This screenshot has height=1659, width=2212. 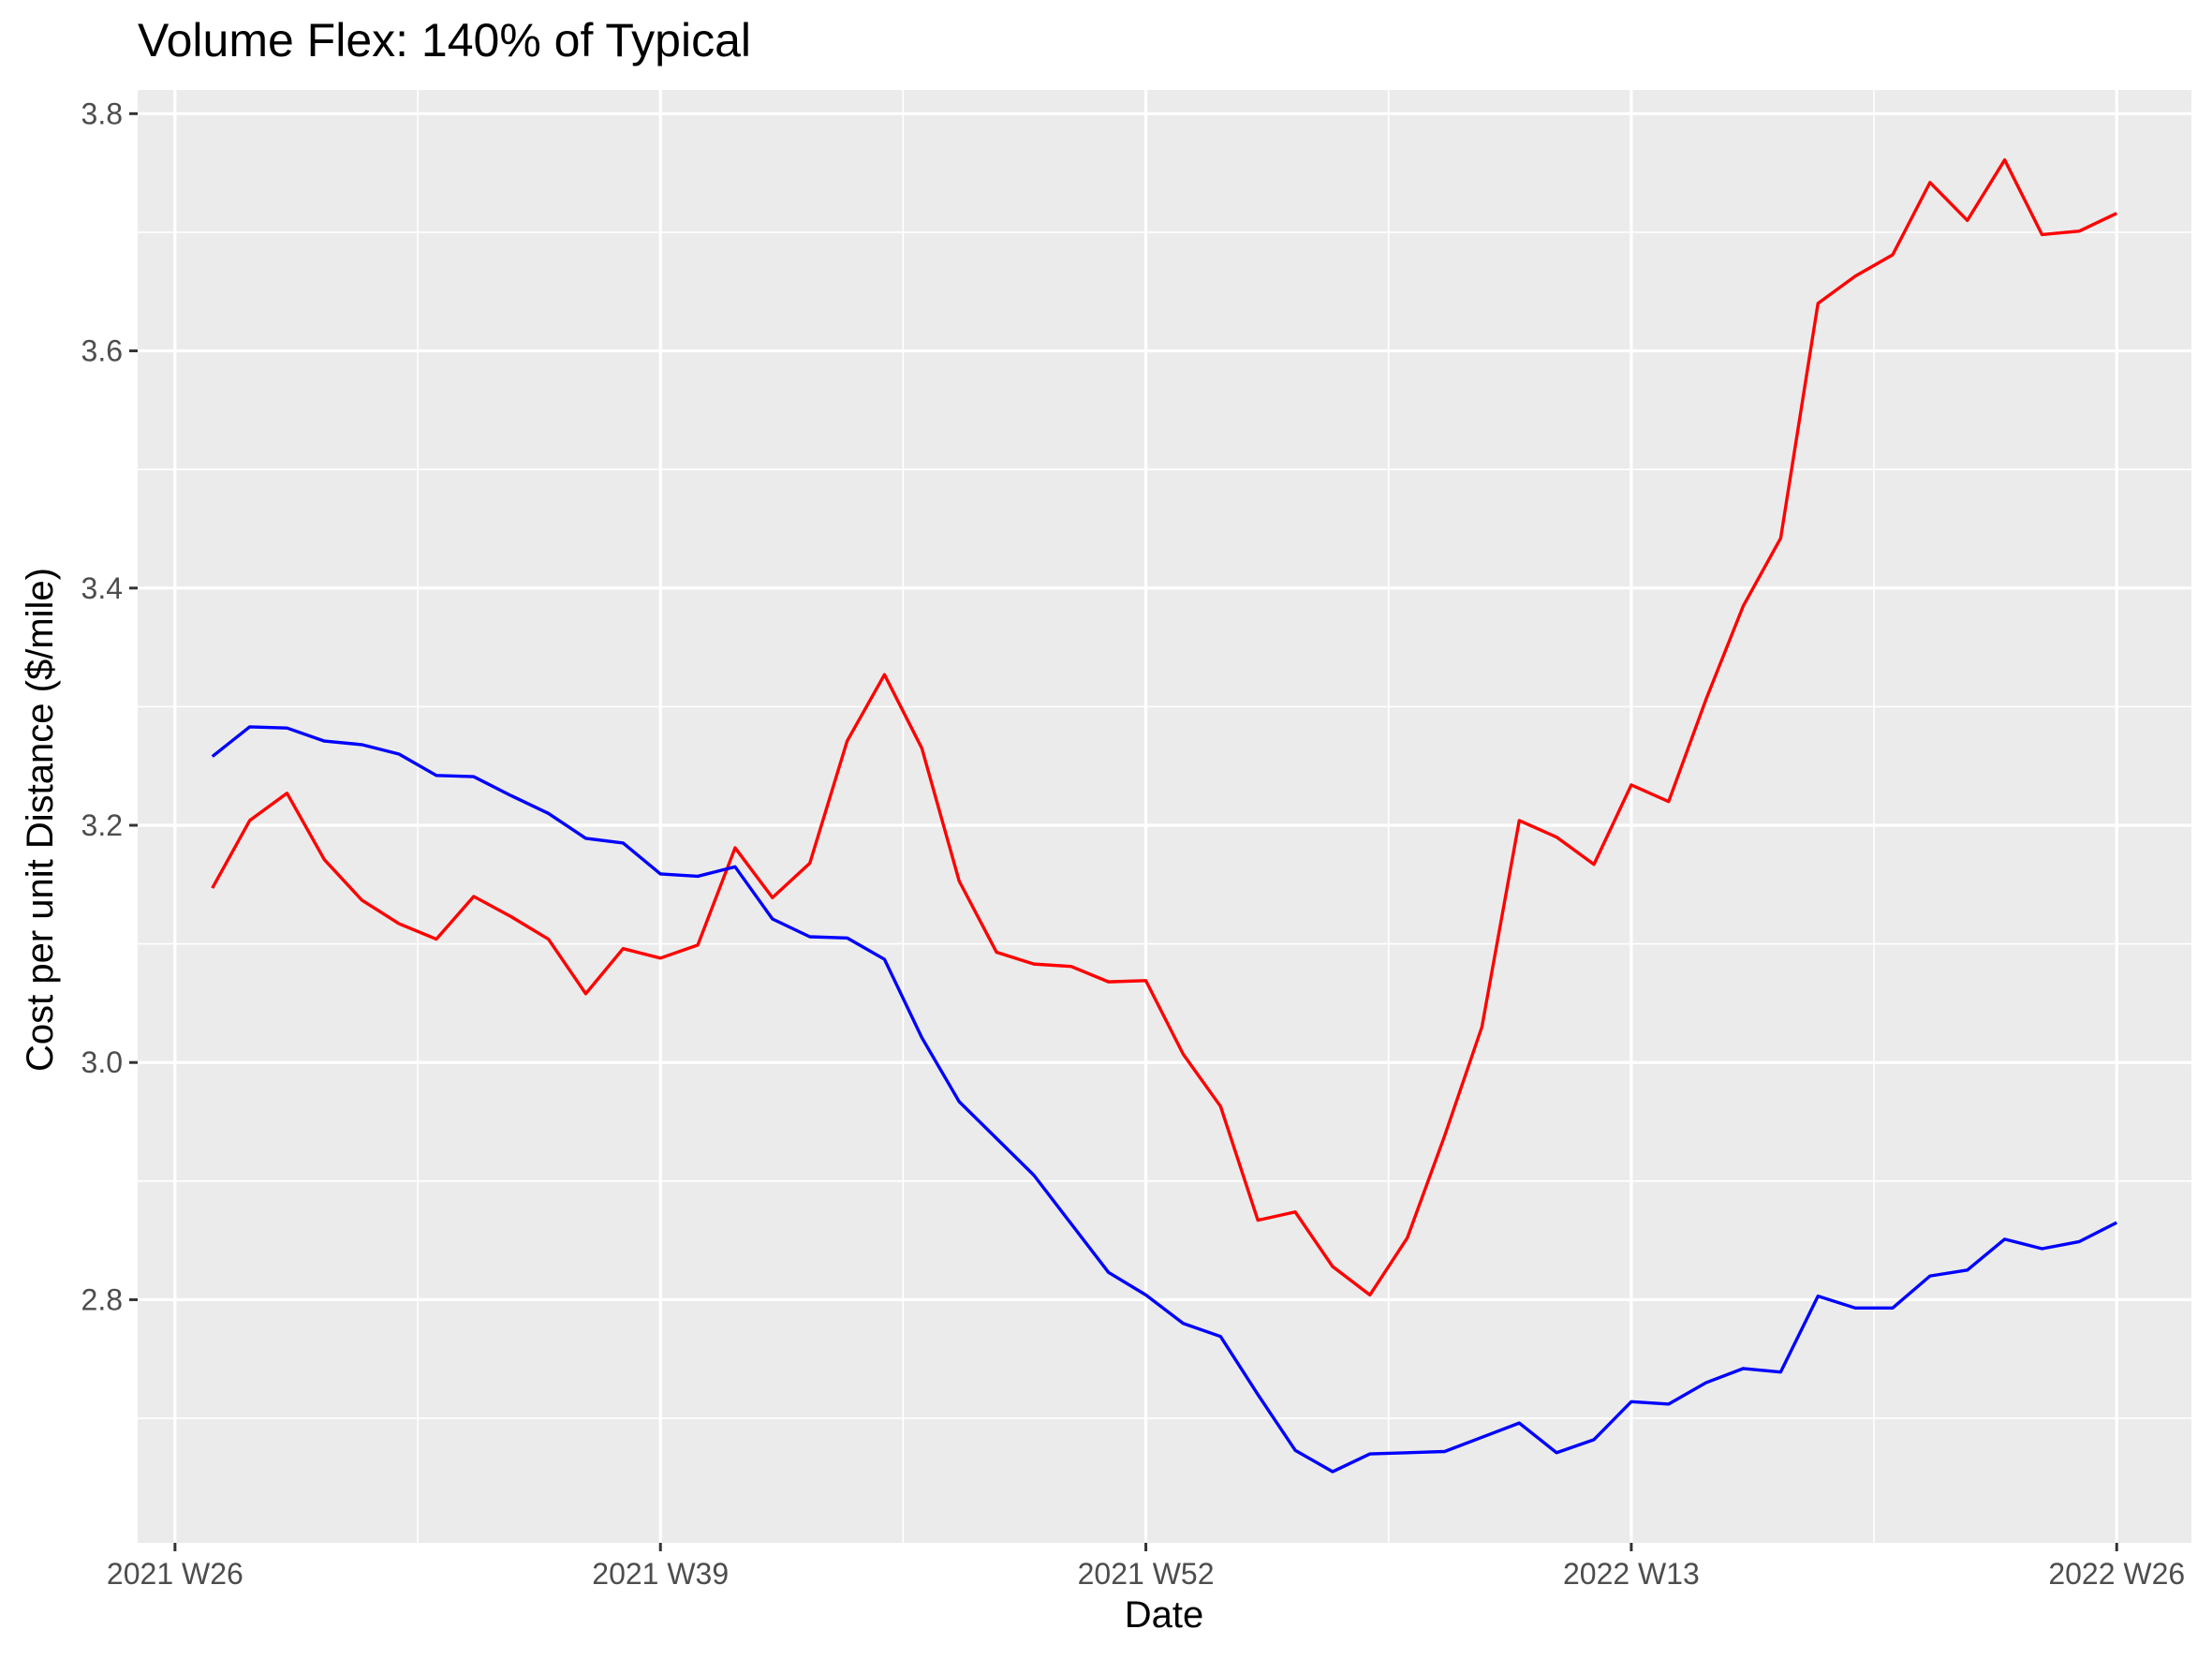 I want to click on x-tick-label: 2022 W13, so click(x=1632, y=1574).